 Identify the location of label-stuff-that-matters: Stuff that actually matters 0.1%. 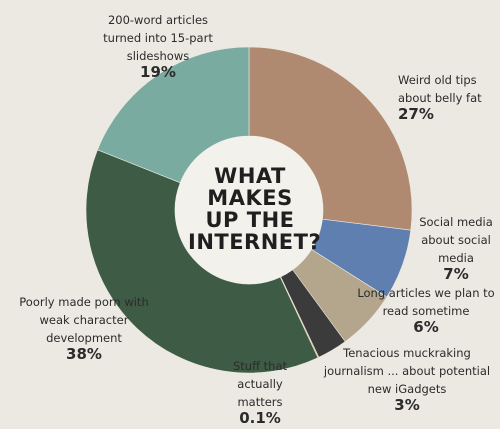
(260, 393).